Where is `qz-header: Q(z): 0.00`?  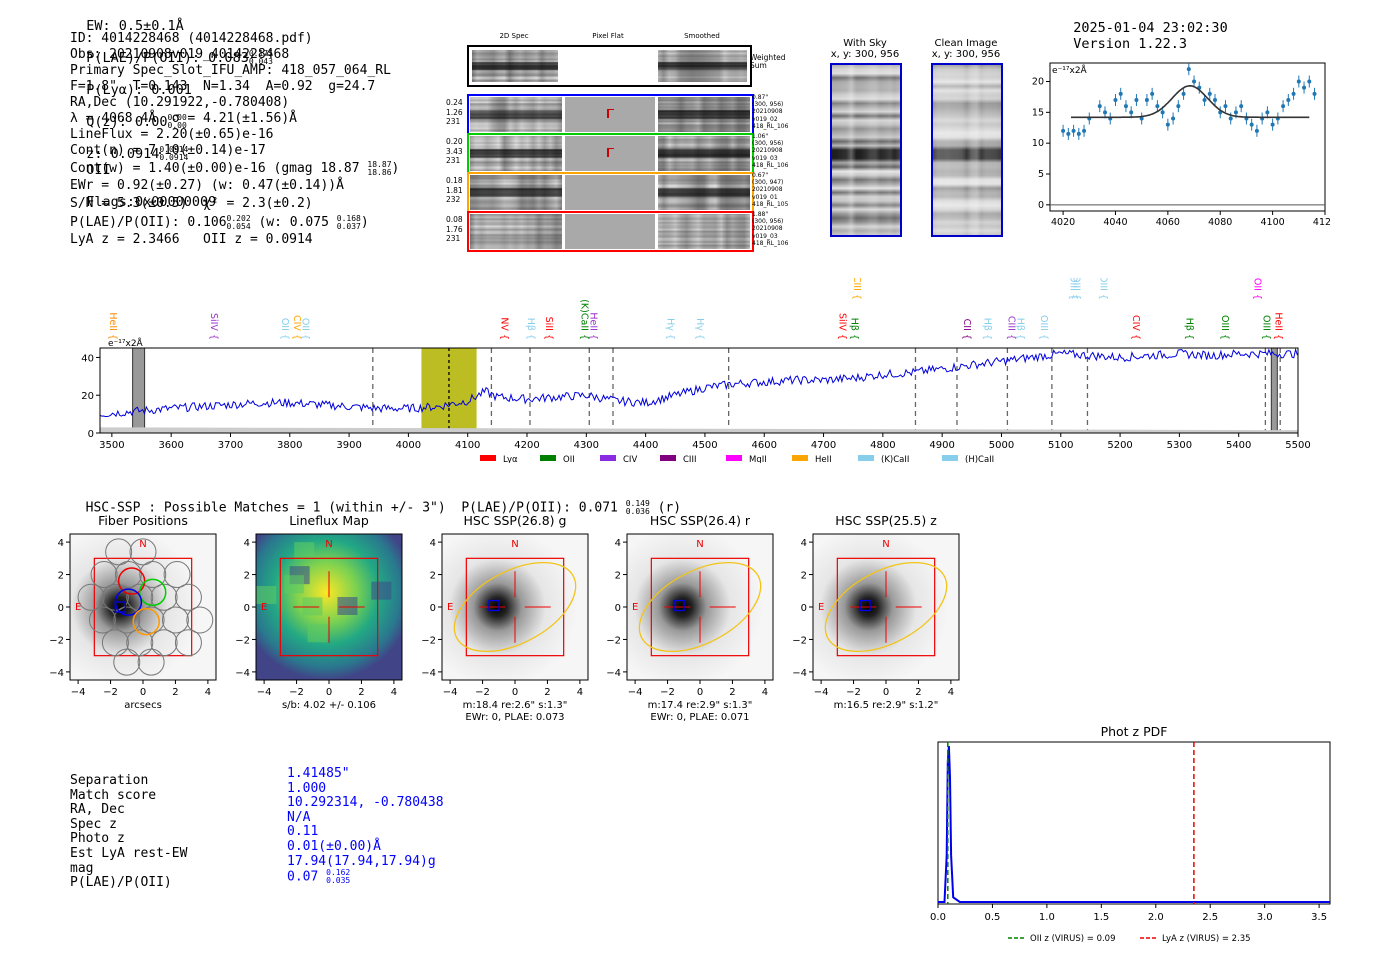 qz-header: Q(z): 0.00 is located at coordinates (127, 122).